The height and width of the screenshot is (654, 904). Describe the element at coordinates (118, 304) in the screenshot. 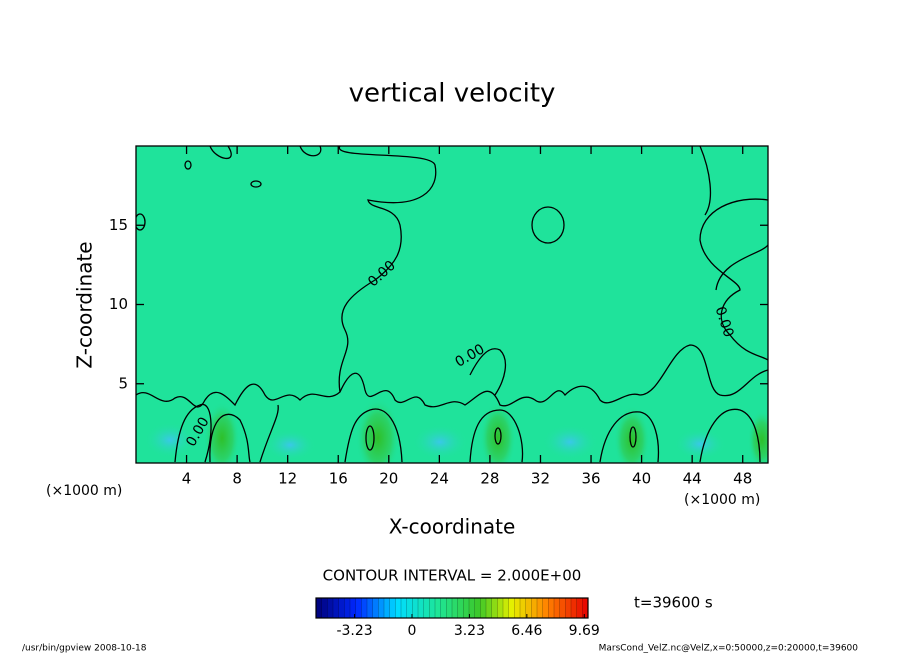

I see `y-tick-label: 10` at that location.